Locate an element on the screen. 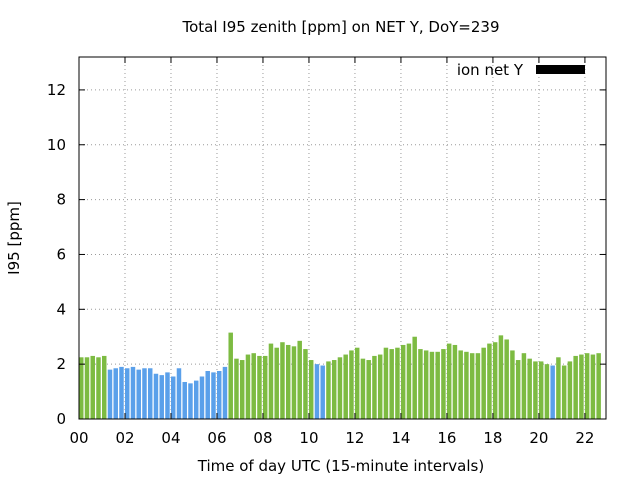 The image size is (640, 480). legend-label: ion net Y is located at coordinates (490, 70).